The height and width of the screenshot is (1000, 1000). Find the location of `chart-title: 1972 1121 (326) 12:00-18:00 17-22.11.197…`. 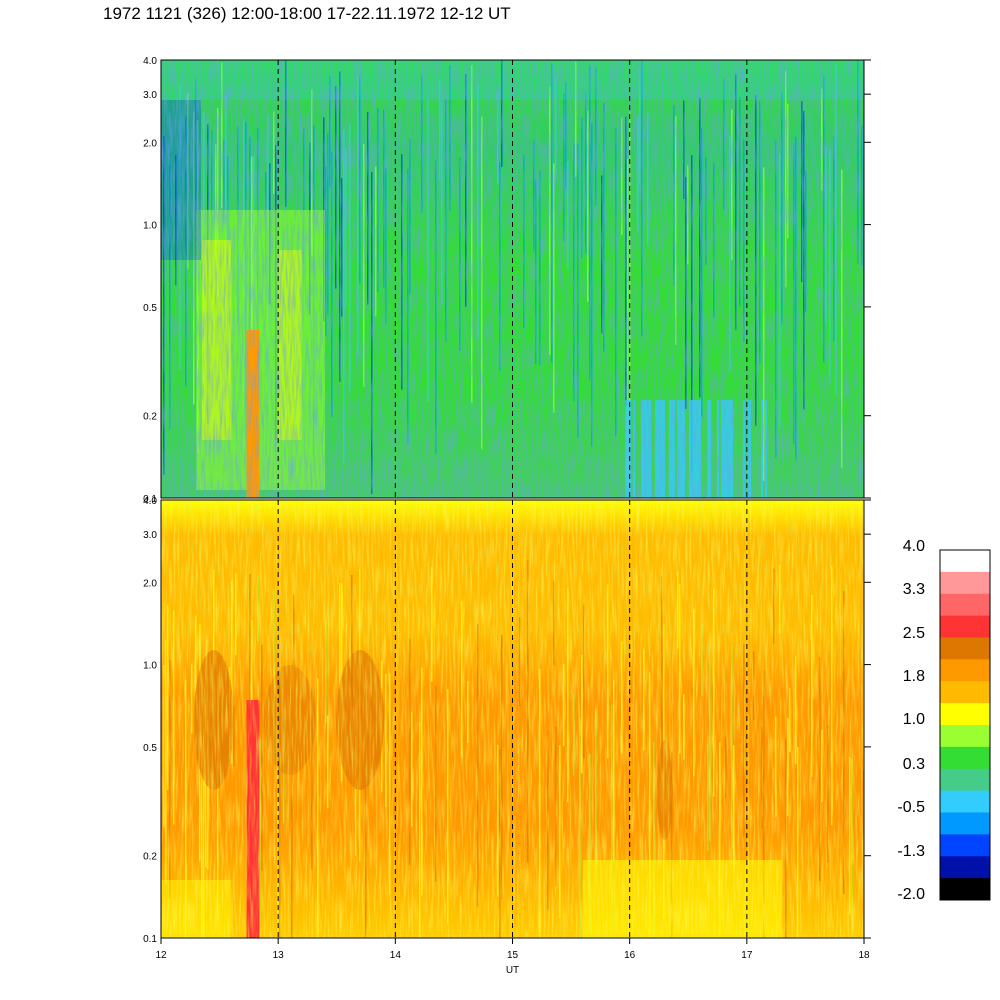

chart-title: 1972 1121 (326) 12:00-18:00 17-22.11.197… is located at coordinates (307, 13).